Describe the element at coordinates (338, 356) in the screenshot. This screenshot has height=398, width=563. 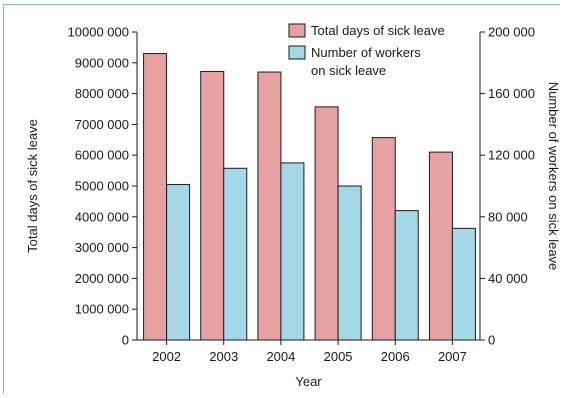
I see `x-tick-label: 2005` at that location.